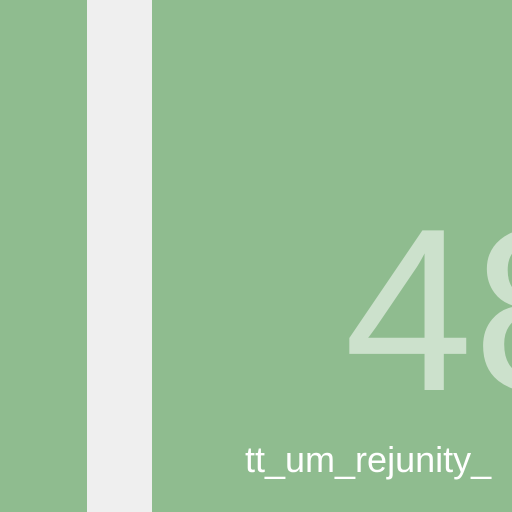  I want to click on vertical-divider-stripe, so click(119, 256).